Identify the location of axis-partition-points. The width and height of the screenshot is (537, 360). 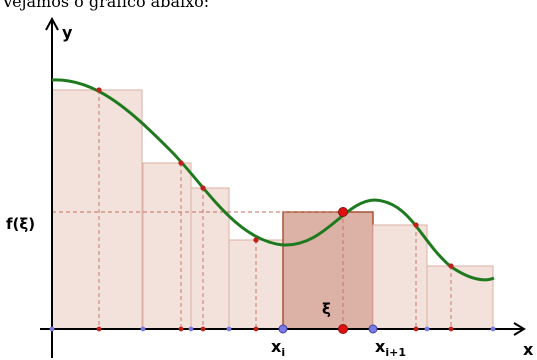
(272, 329).